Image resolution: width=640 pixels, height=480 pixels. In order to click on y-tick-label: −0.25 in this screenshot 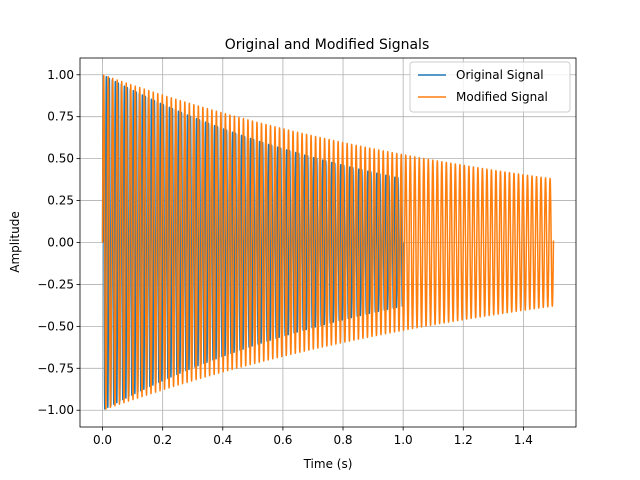, I will do `click(55, 284)`.